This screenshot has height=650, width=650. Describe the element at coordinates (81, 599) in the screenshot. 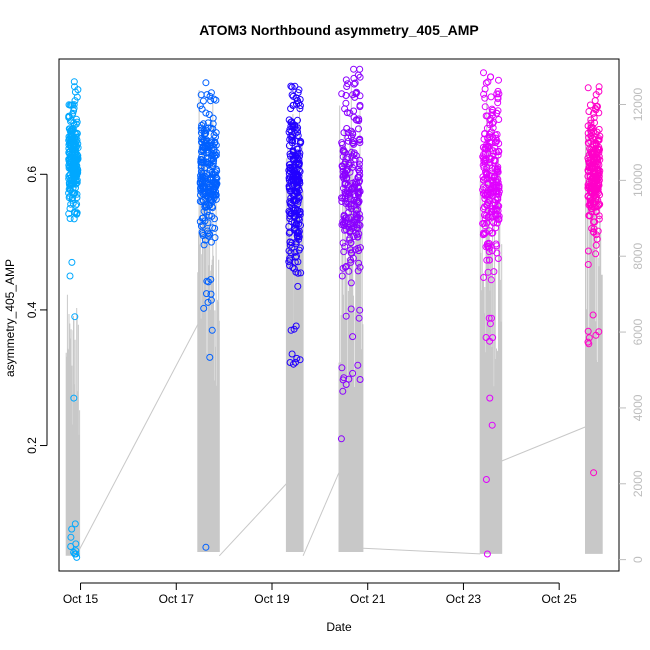

I see `x-tick-label: Oct 15` at that location.